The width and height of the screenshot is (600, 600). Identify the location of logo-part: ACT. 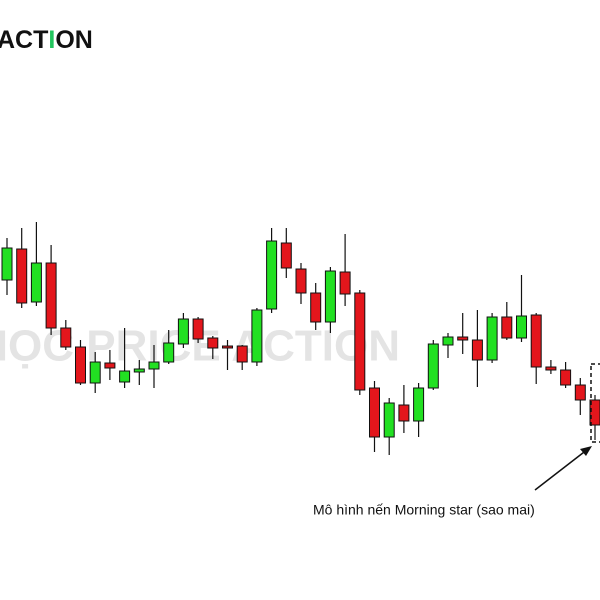
(24, 40).